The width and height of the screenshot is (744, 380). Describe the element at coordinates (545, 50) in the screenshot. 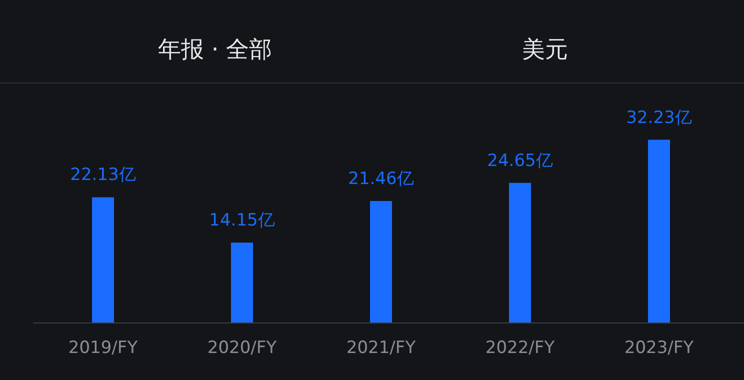

I see `text: 美元` at that location.